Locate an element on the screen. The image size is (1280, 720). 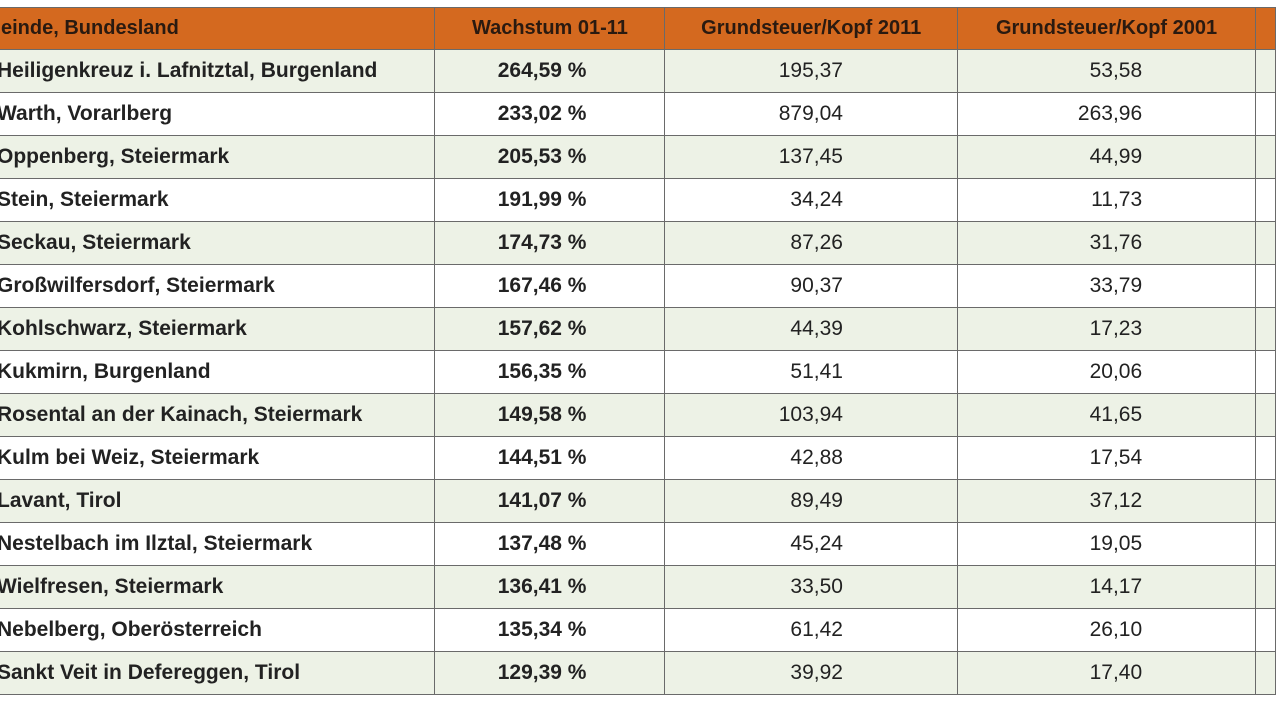
growth-cell: 137,48 % is located at coordinates (550, 544).